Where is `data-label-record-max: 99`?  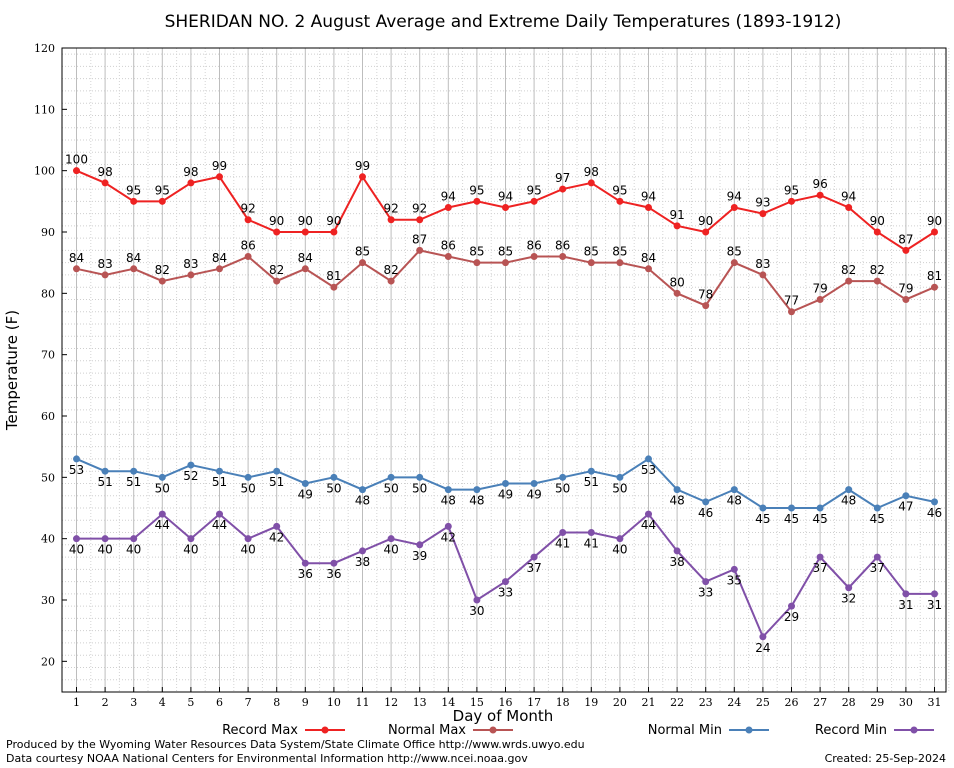 data-label-record-max: 99 is located at coordinates (362, 166).